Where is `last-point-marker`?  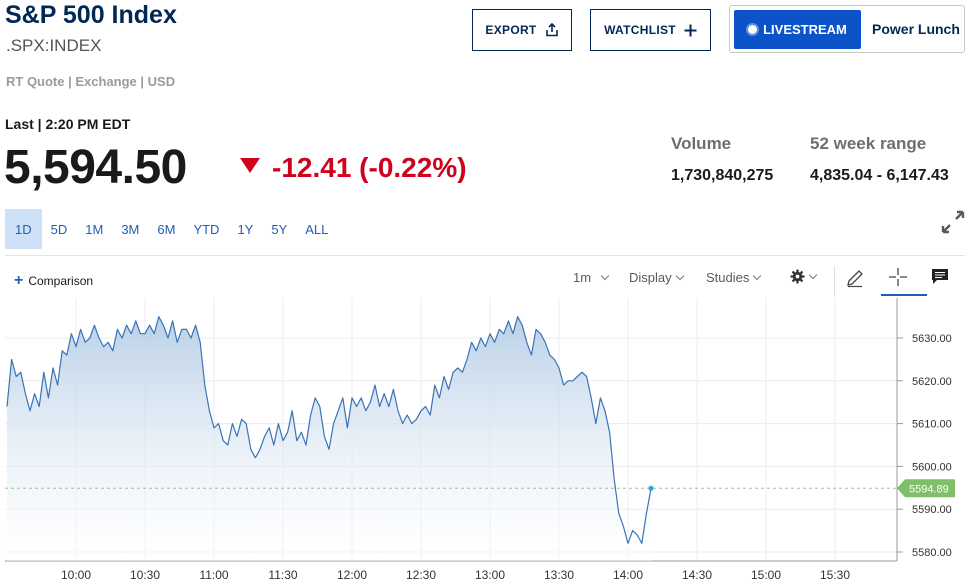 last-point-marker is located at coordinates (651, 488).